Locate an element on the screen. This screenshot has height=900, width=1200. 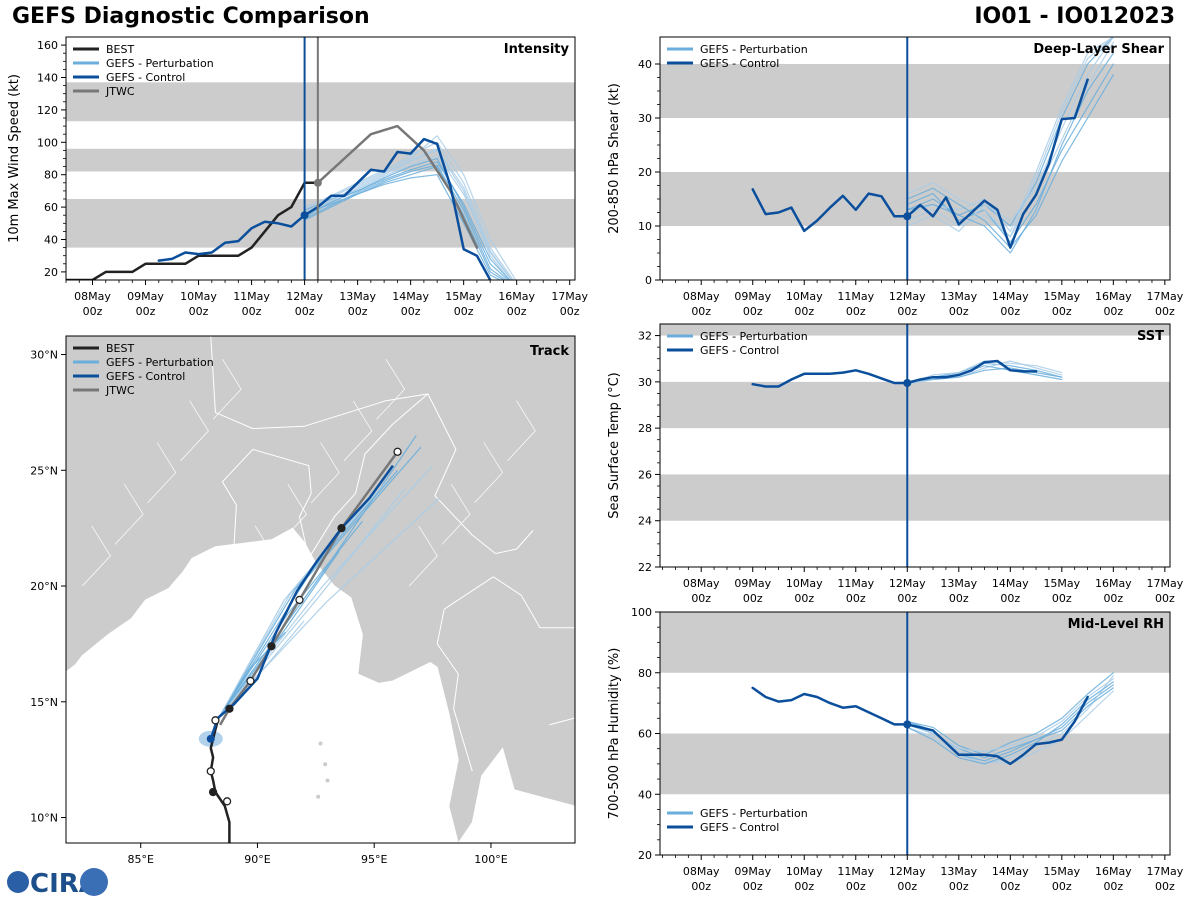
country-border is located at coordinates (534, 602).